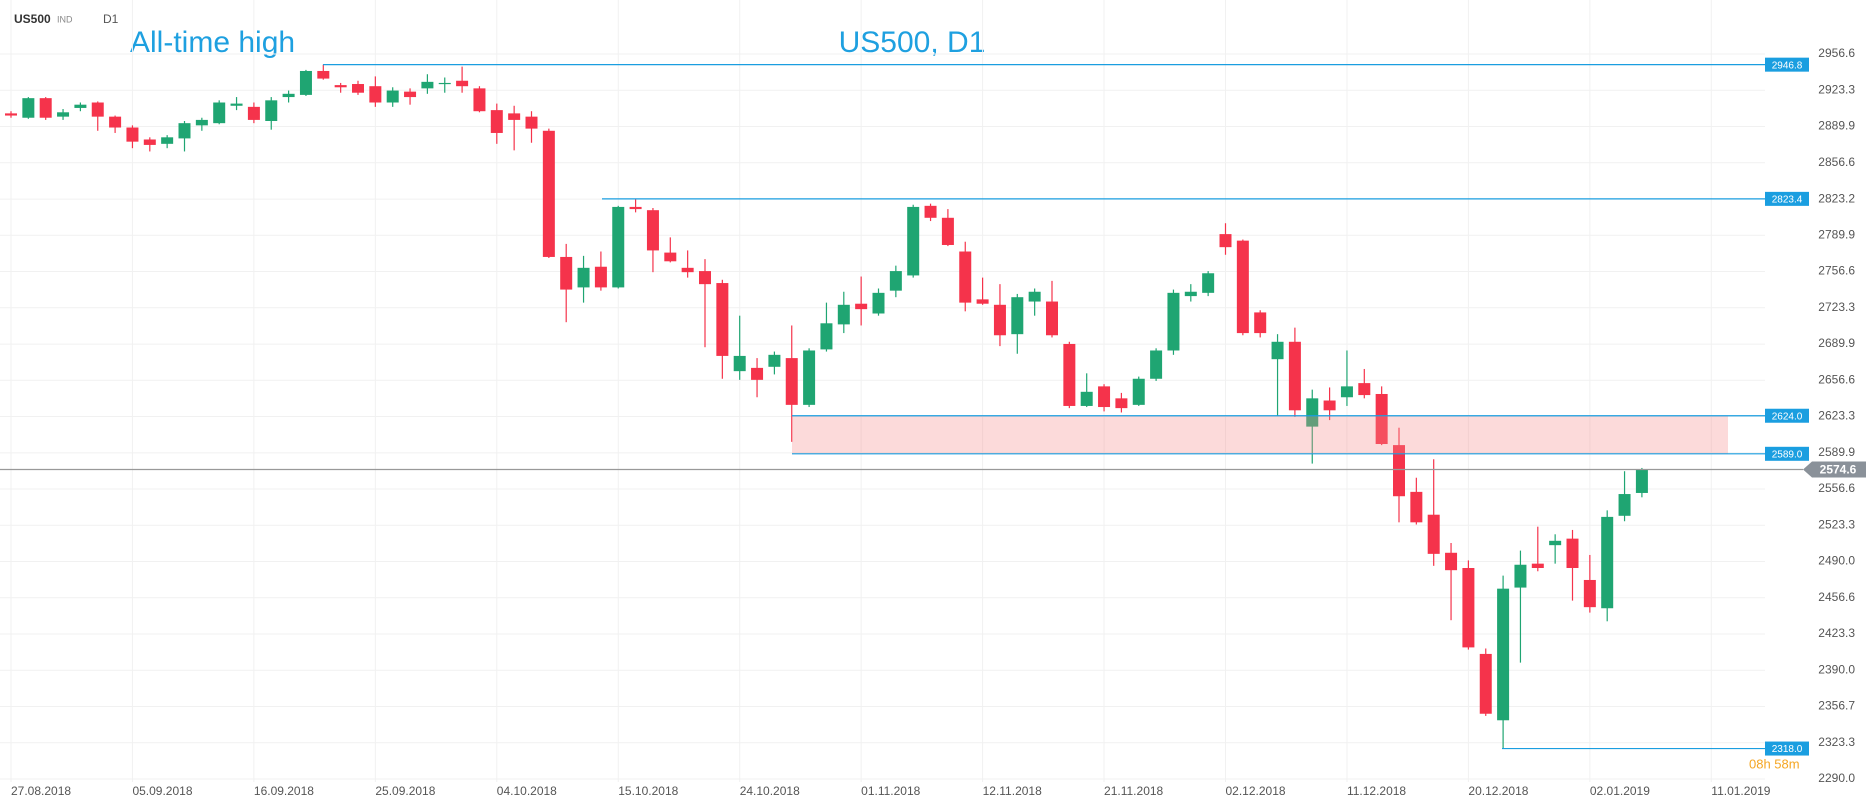 Image resolution: width=1866 pixels, height=806 pixels. What do you see at coordinates (284, 791) in the screenshot?
I see `x-tick-label: 16.09.2018` at bounding box center [284, 791].